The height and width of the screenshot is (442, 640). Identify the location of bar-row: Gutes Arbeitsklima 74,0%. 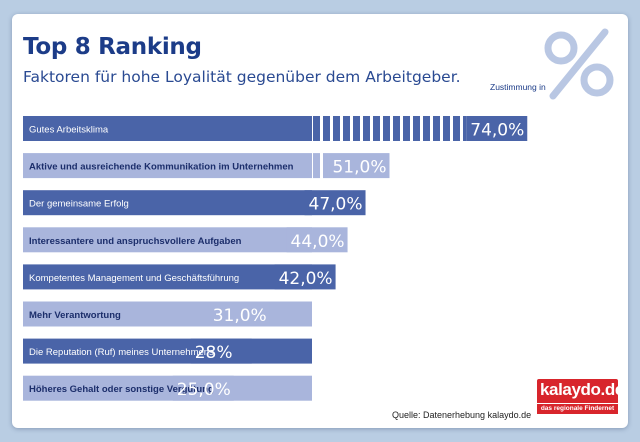
(275, 128).